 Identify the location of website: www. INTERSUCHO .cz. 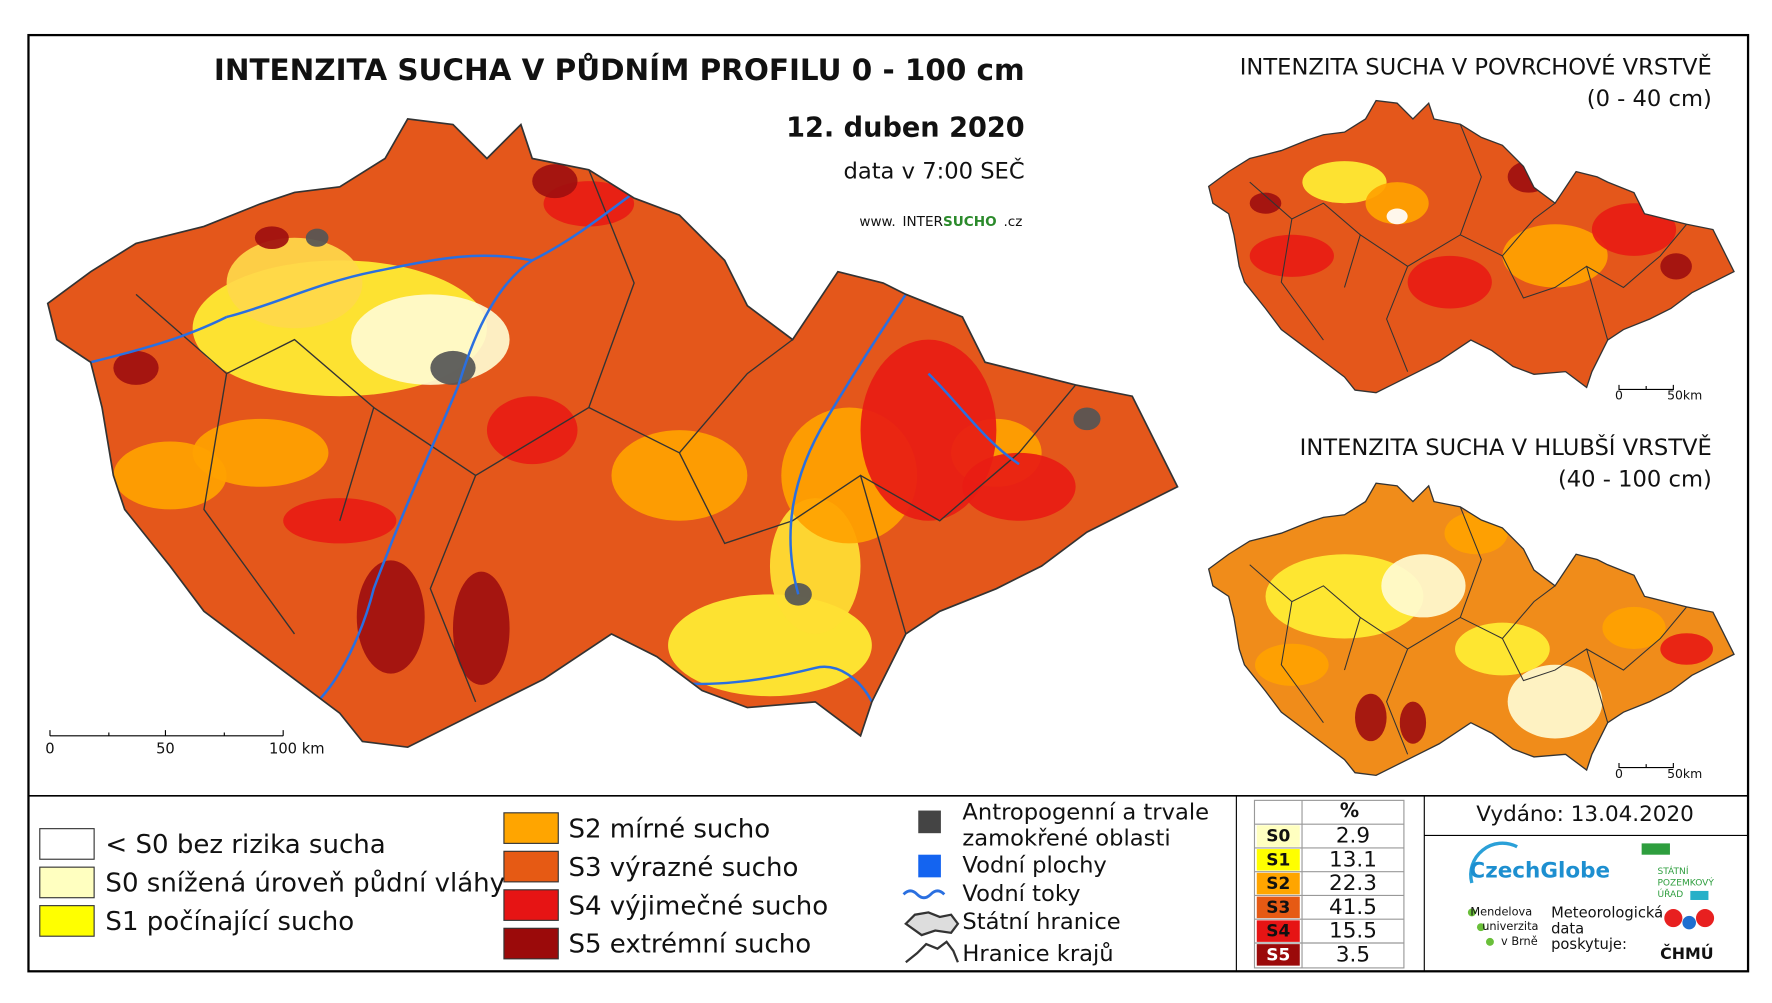
(940, 222).